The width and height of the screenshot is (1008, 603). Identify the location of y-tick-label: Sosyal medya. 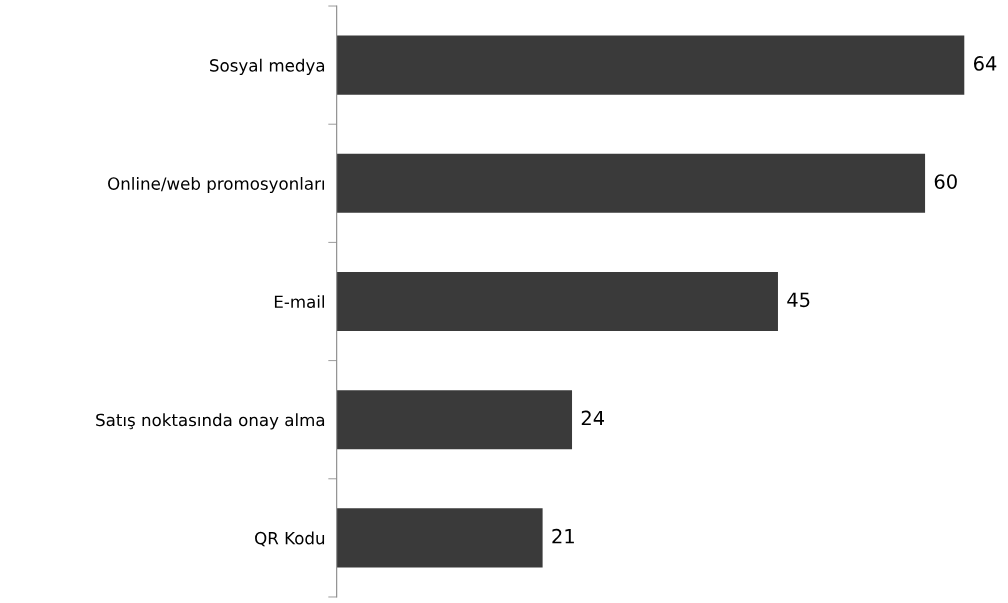
(267, 66).